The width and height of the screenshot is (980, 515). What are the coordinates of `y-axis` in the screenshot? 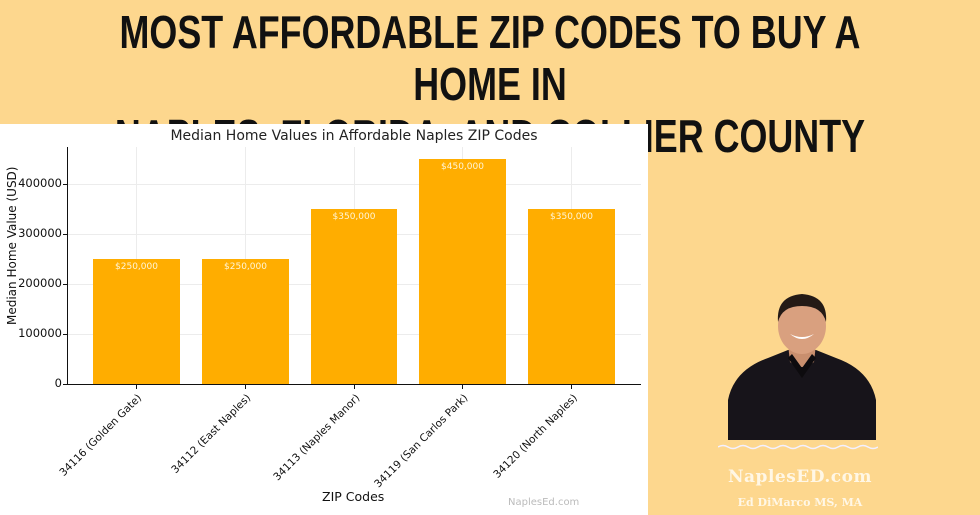 It's located at (67, 266).